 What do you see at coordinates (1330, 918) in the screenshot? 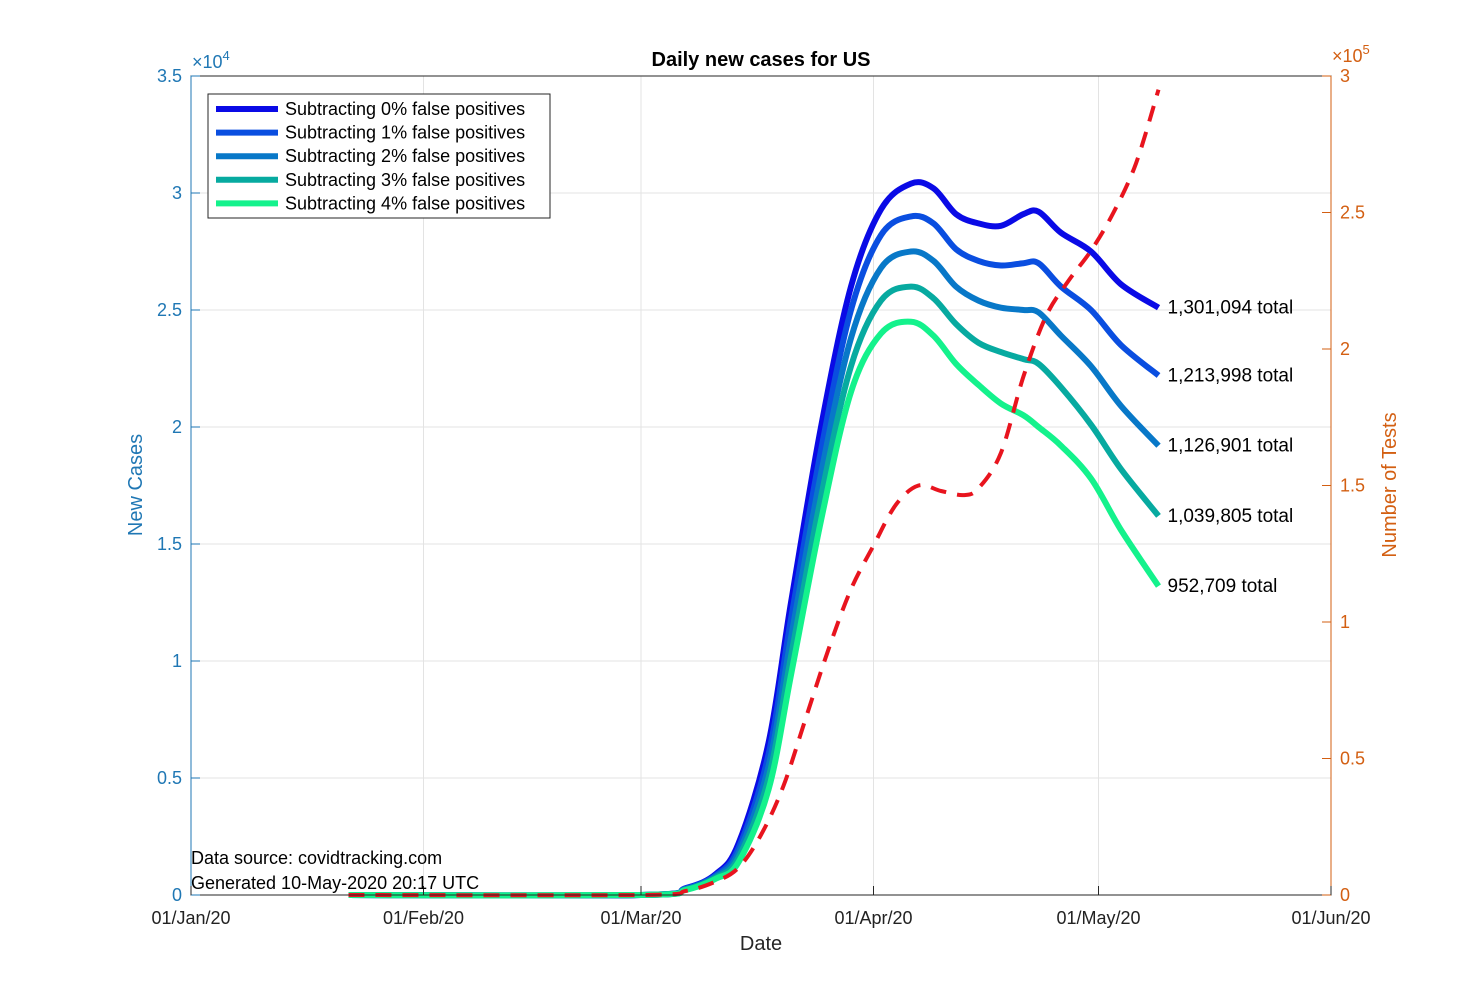
I see `x-tick-label-5: 01/Jun/20` at bounding box center [1330, 918].